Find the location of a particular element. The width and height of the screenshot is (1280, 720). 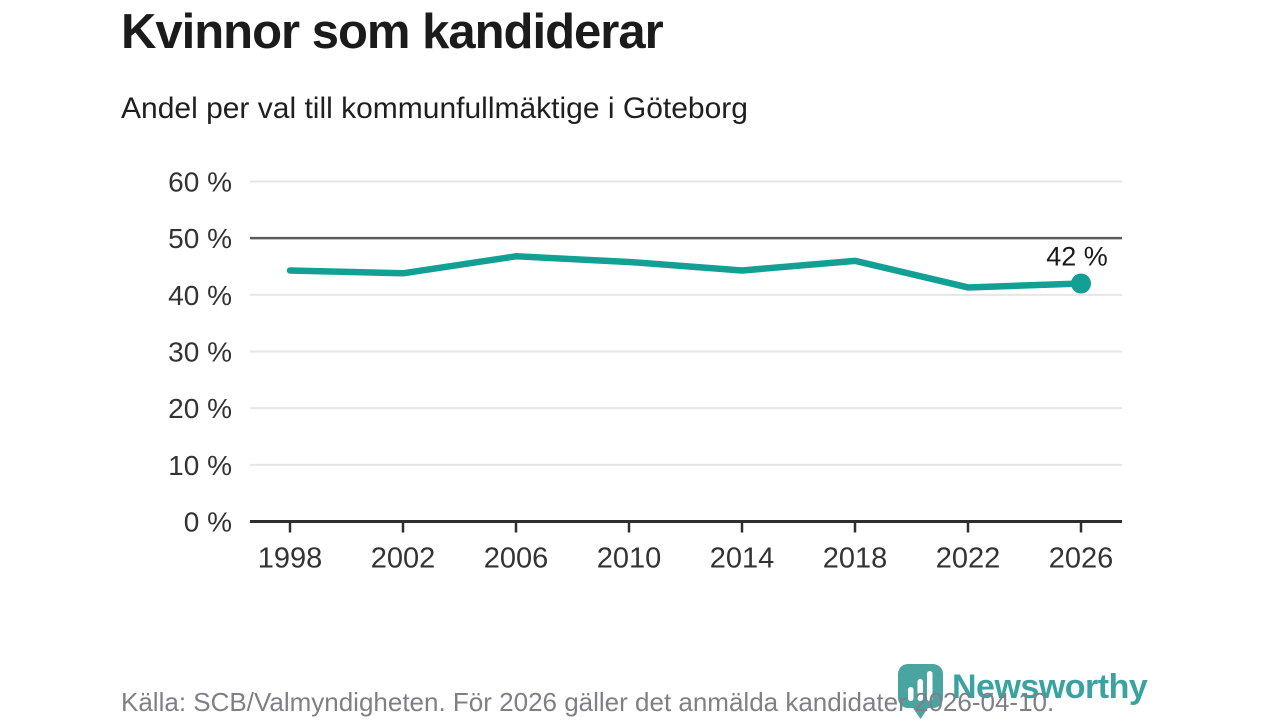

y-tick-label: 30 % is located at coordinates (200, 352).